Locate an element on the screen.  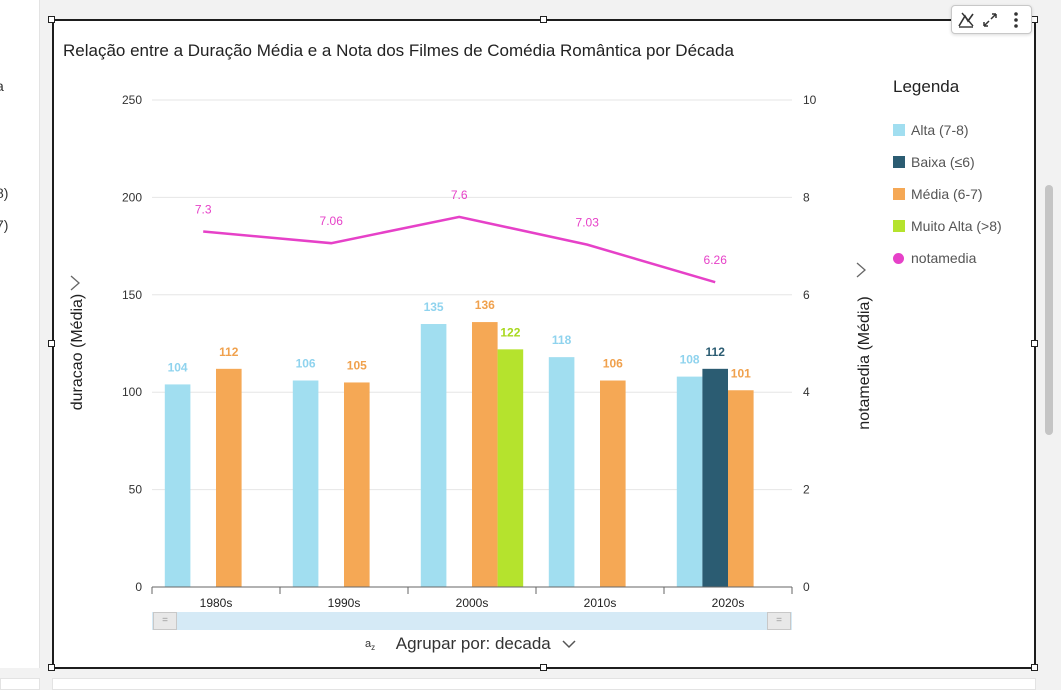
expand-icon is located at coordinates (990, 20).